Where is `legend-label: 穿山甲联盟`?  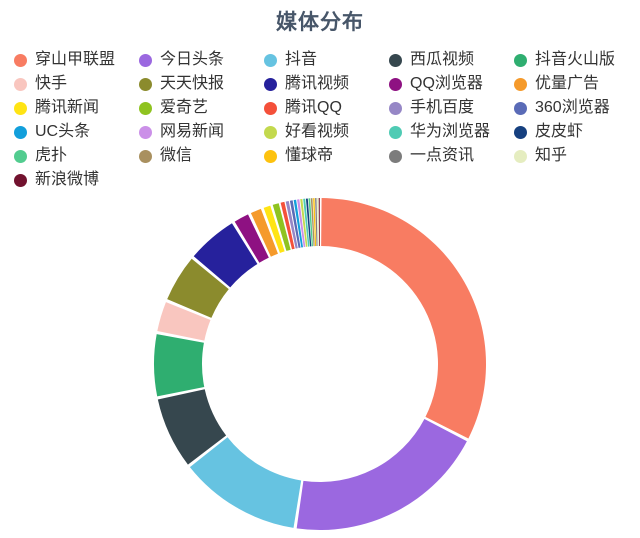 legend-label: 穿山甲联盟 is located at coordinates (75, 59).